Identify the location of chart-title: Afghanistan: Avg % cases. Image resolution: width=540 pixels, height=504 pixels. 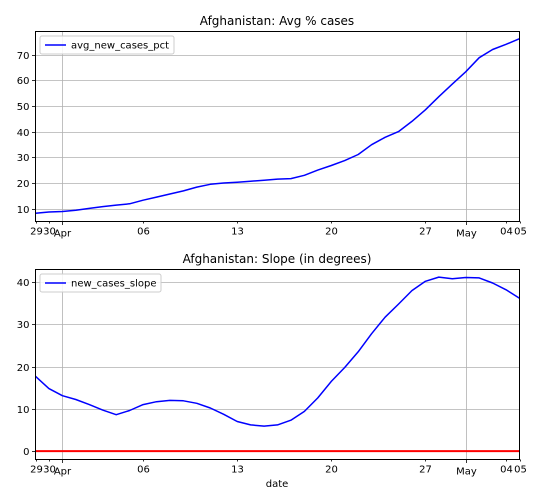
(277, 21).